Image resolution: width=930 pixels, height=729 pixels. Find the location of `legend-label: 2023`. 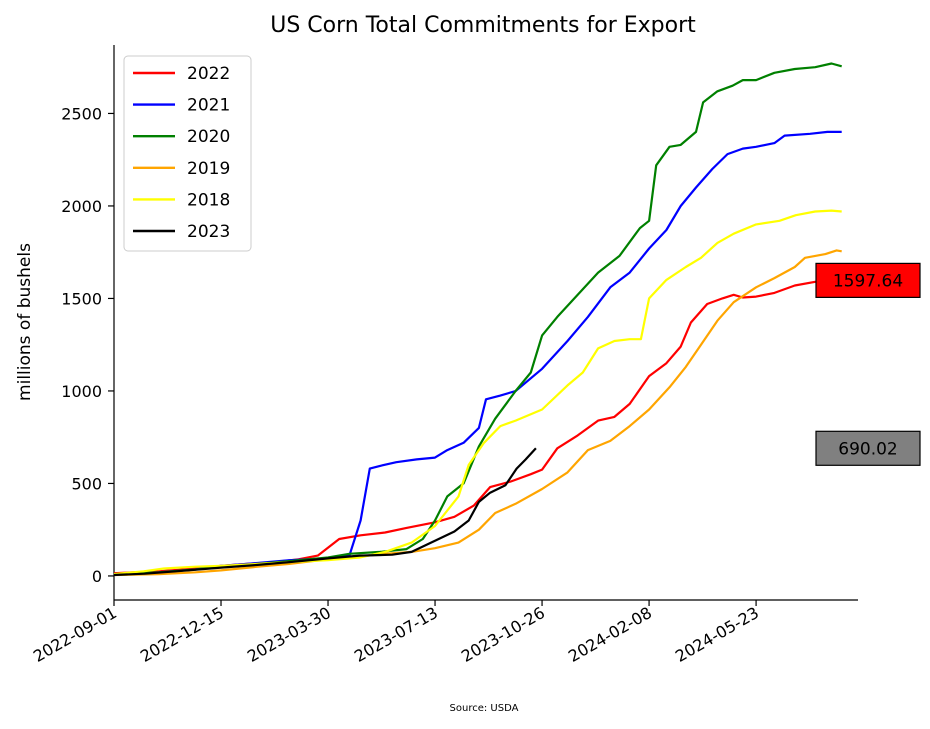

legend-label: 2023 is located at coordinates (208, 232).